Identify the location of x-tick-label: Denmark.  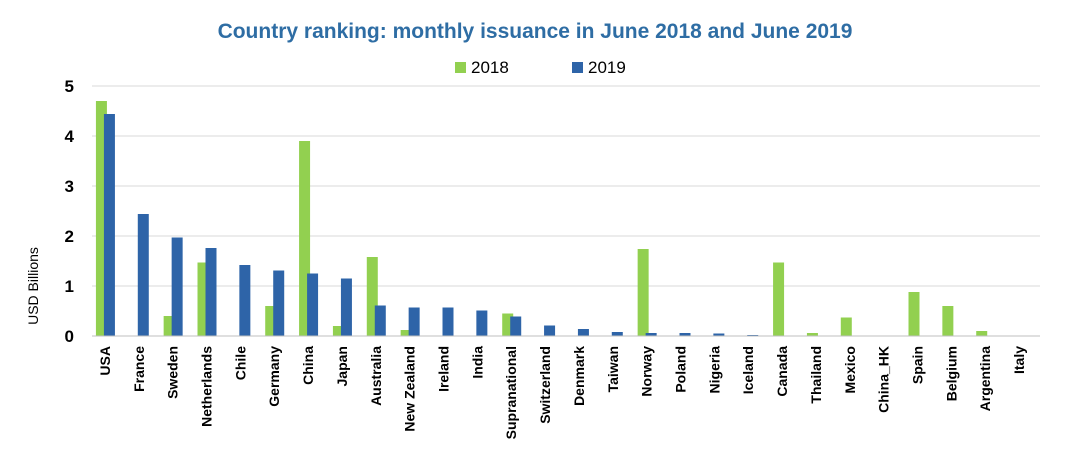
(579, 376).